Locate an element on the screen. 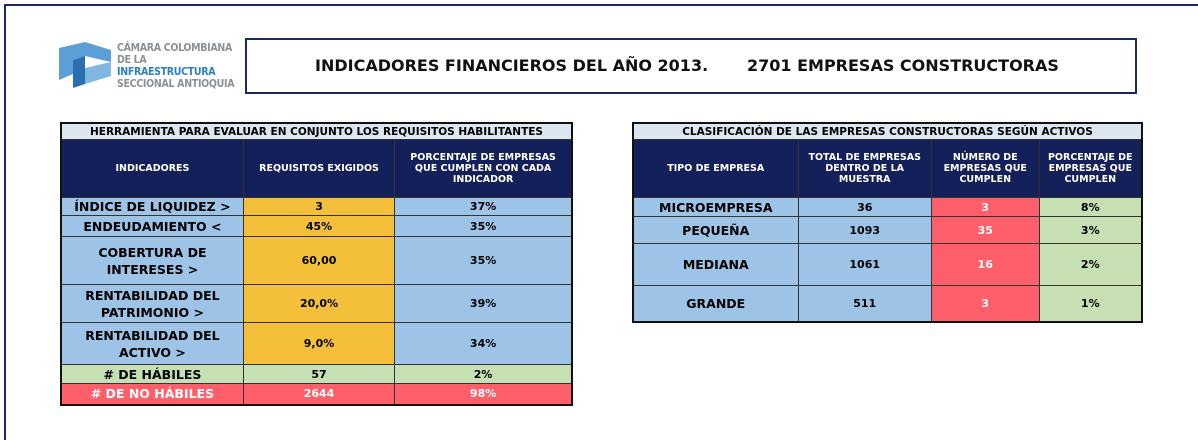  cell: ÍNDICE DE LIQUIDEZ > is located at coordinates (152, 206).